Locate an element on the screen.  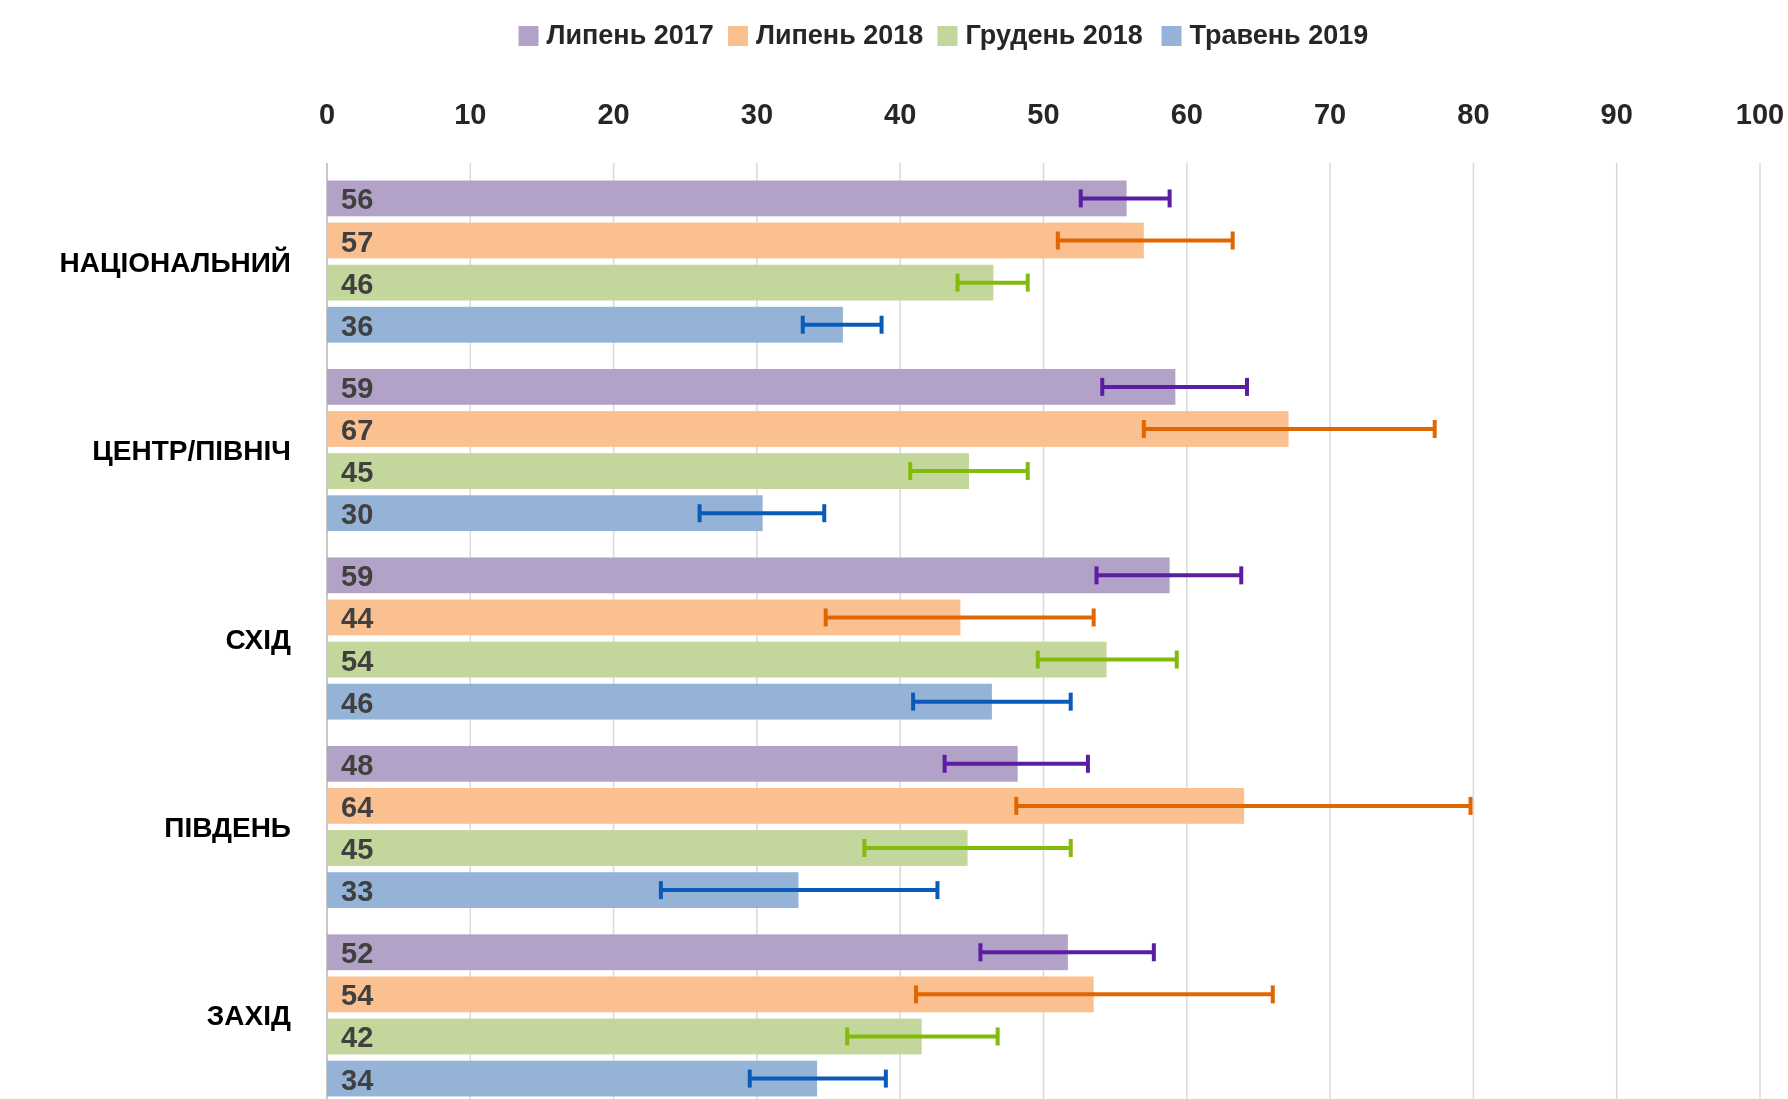
data-label: 67 is located at coordinates (357, 429).